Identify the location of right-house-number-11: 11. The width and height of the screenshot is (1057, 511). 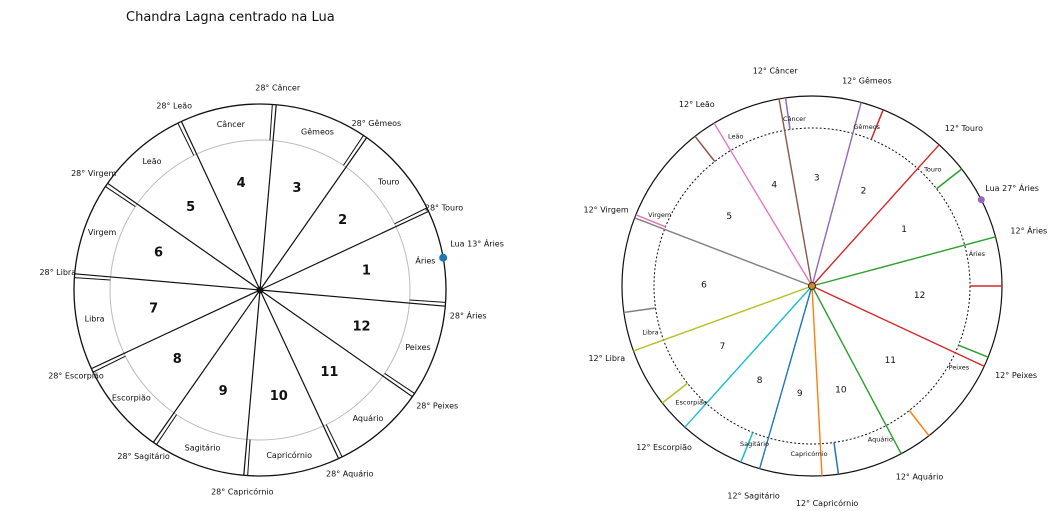
(890, 361).